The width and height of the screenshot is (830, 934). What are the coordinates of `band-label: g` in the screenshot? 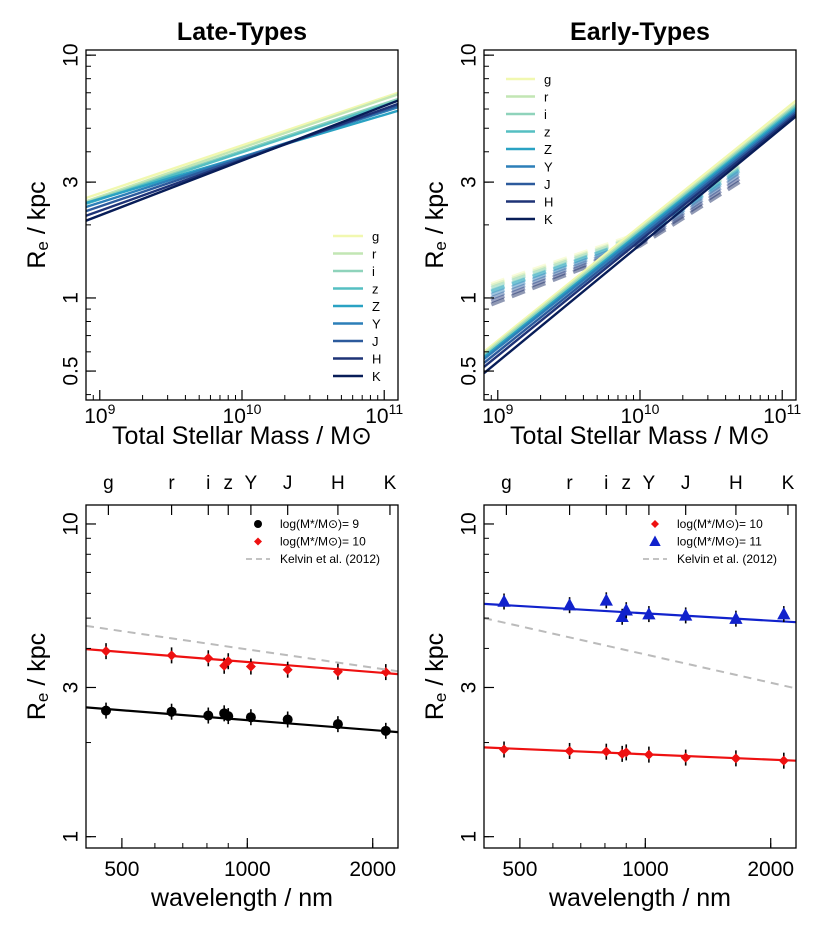 It's located at (108, 483).